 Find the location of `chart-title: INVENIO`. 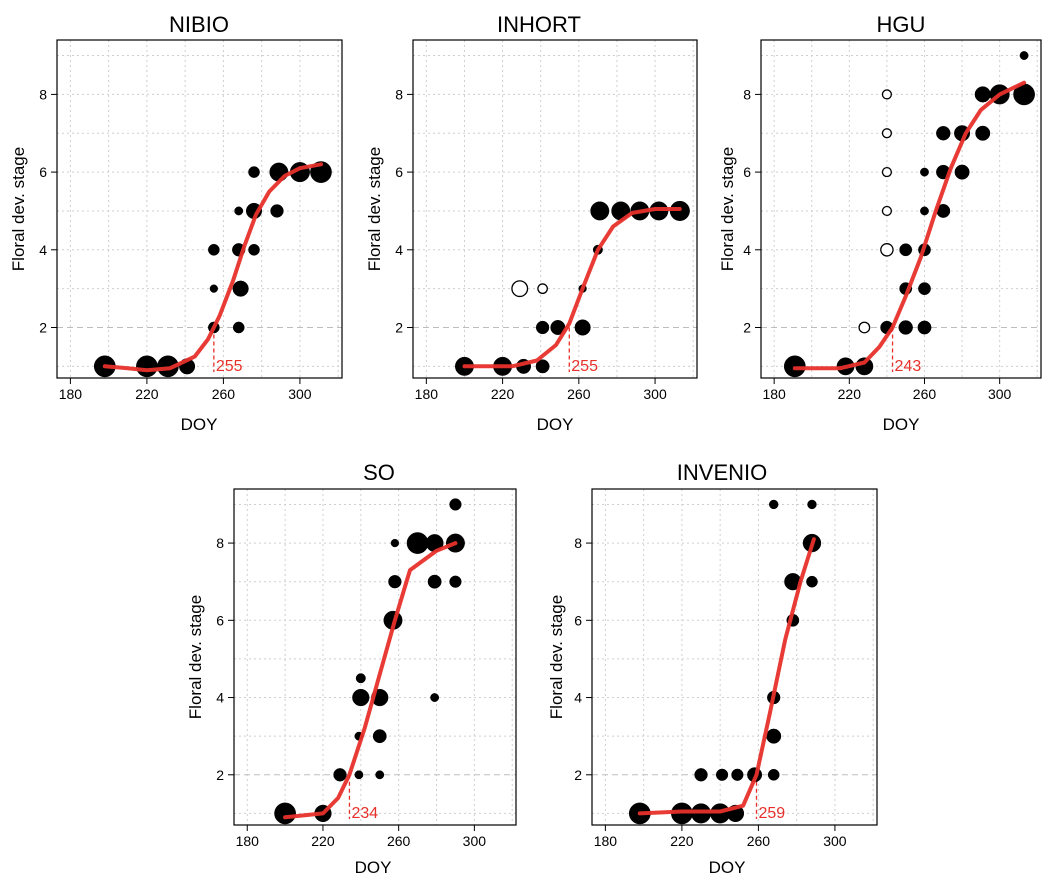

chart-title: INVENIO is located at coordinates (722, 472).